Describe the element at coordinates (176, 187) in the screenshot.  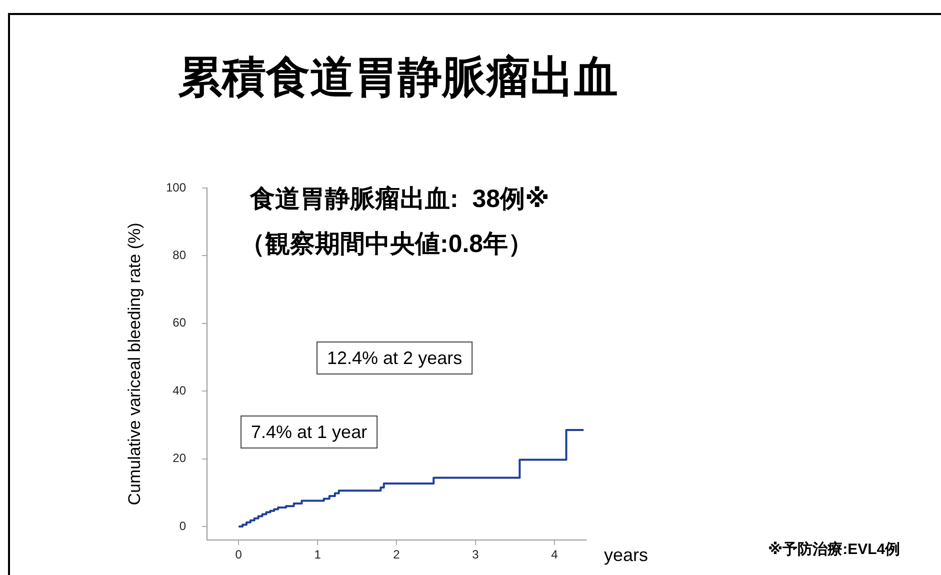
I see `y-tick-label: 100` at that location.